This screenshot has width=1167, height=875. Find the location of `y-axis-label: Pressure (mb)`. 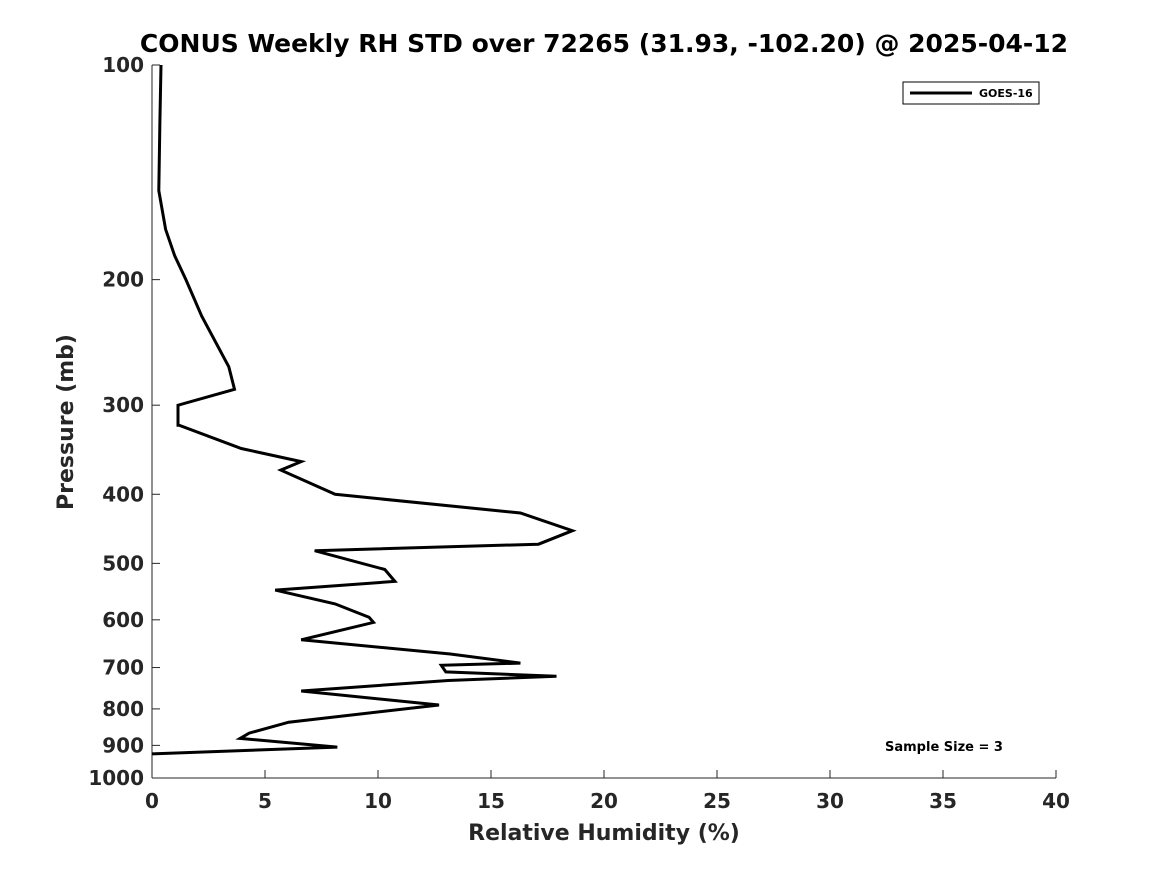

y-axis-label: Pressure (mb) is located at coordinates (66, 422).